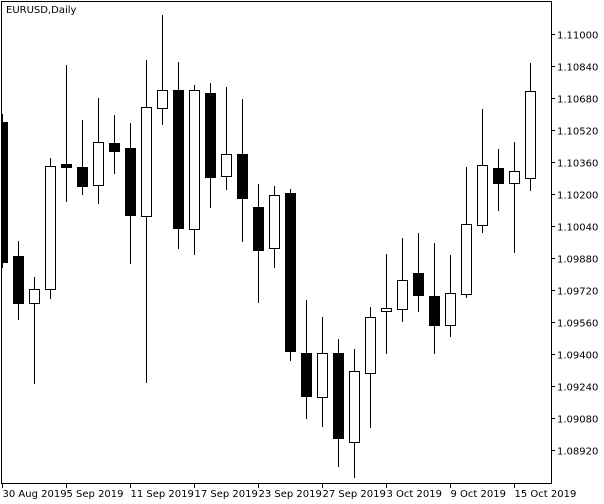 The height and width of the screenshot is (504, 604). Describe the element at coordinates (577, 132) in the screenshot. I see `y-tick-label: 1.10520` at that location.